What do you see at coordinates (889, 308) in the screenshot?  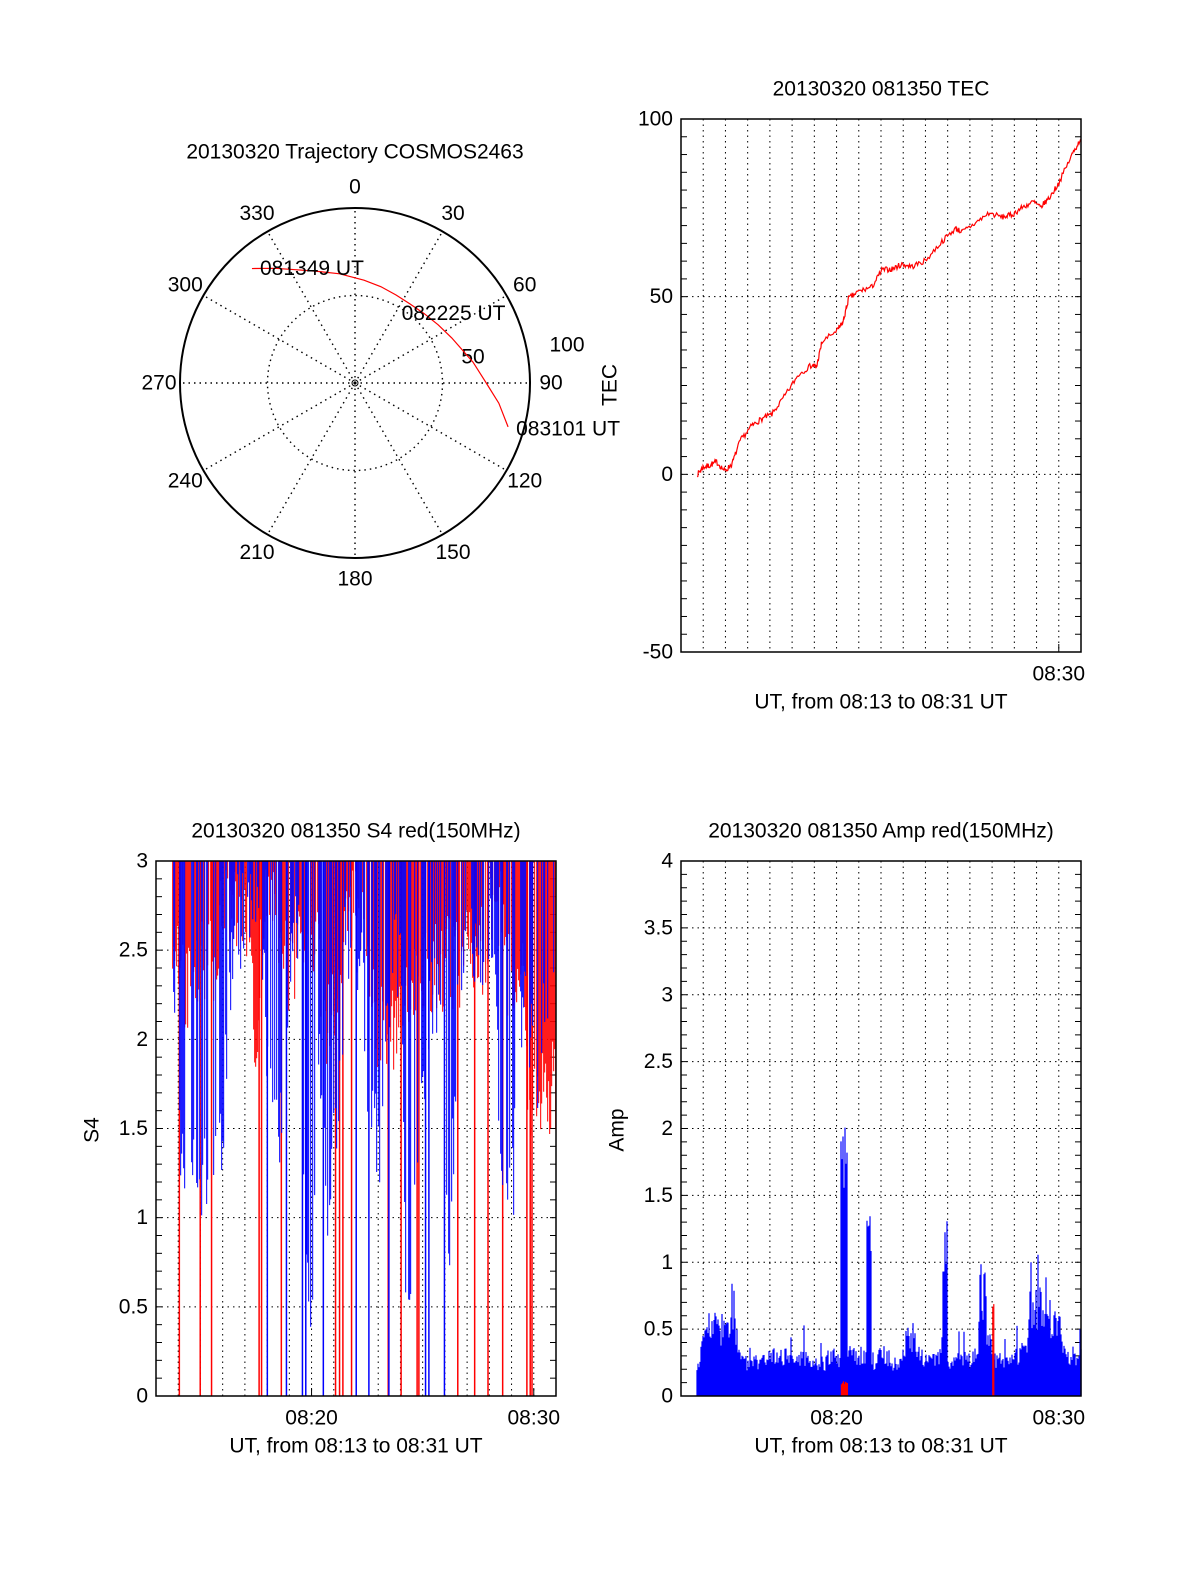 I see `tec-series-line` at bounding box center [889, 308].